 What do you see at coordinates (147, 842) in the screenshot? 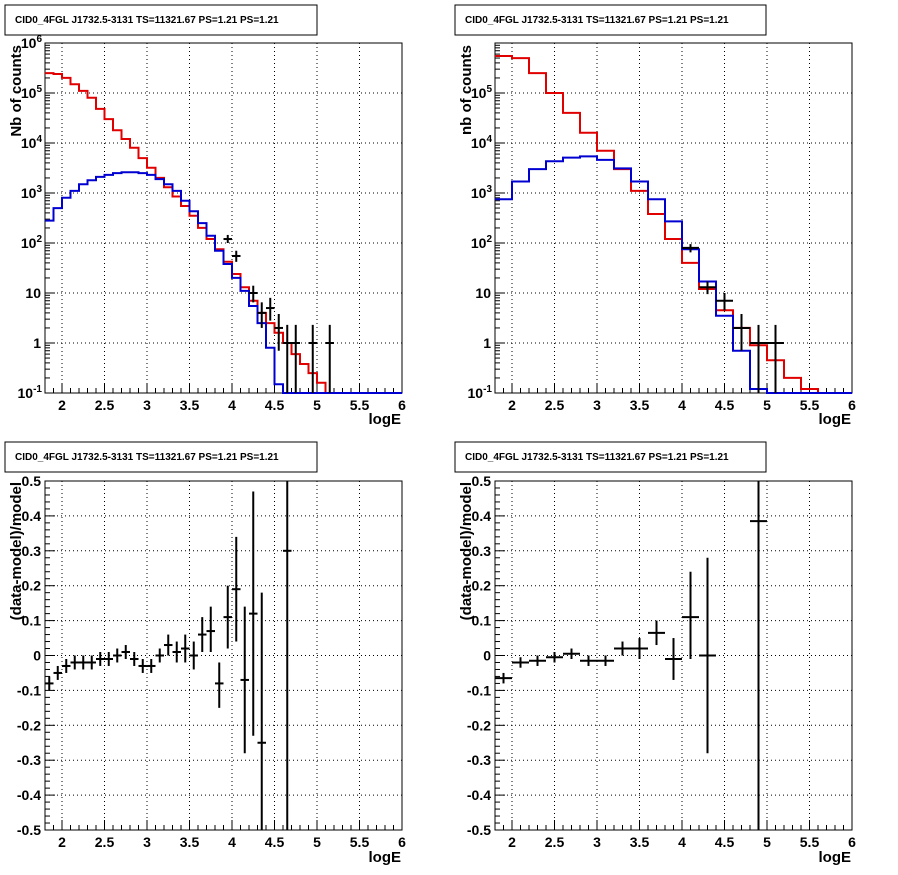
I see `x-tick-label: 3` at bounding box center [147, 842].